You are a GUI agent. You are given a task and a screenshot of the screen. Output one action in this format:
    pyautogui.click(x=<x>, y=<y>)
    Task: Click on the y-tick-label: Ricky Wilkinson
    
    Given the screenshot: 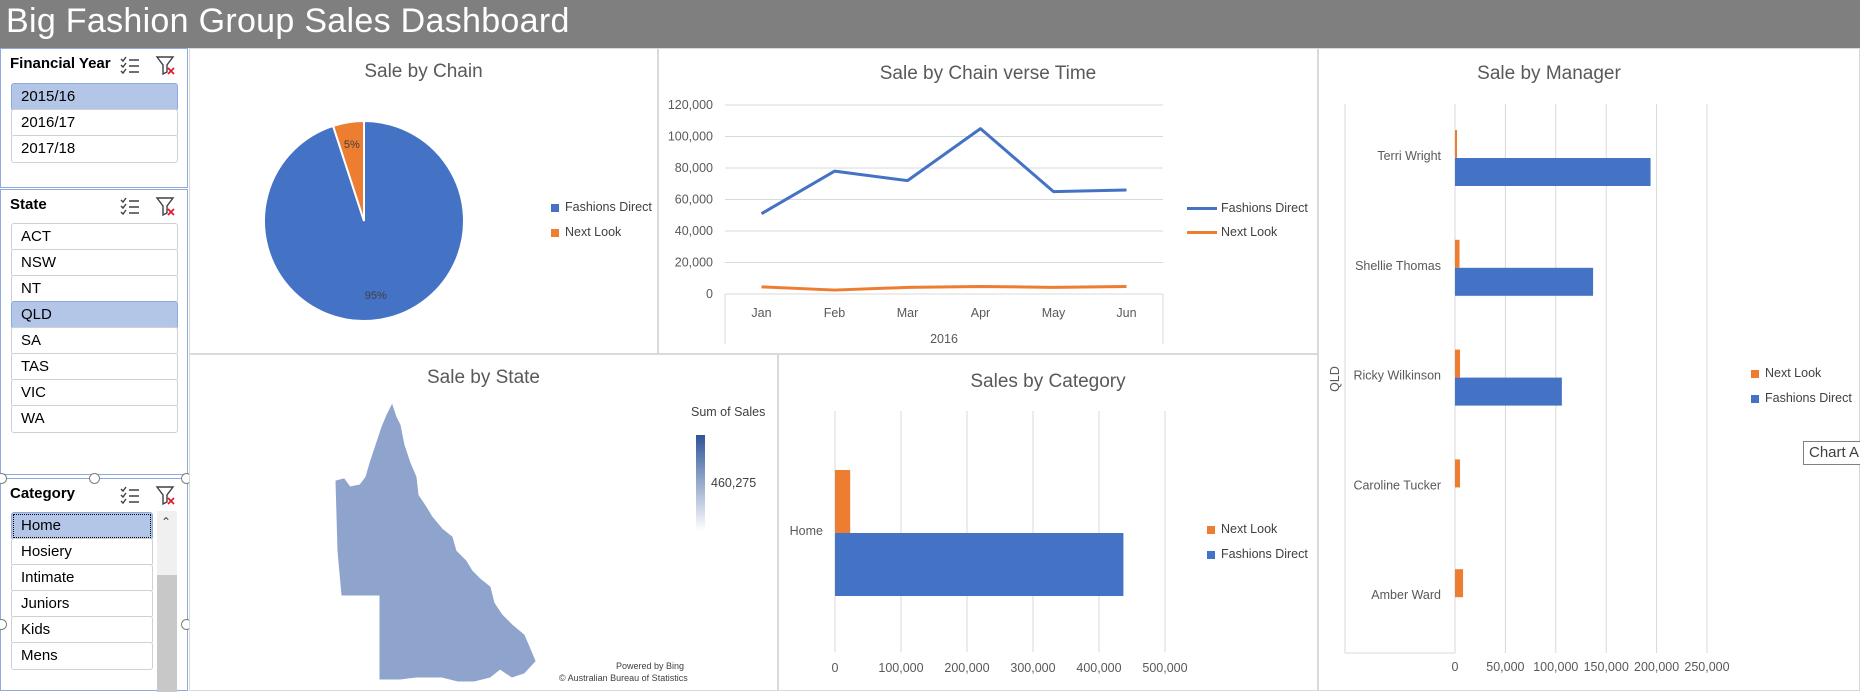 What is the action you would take?
    pyautogui.click(x=1397, y=376)
    